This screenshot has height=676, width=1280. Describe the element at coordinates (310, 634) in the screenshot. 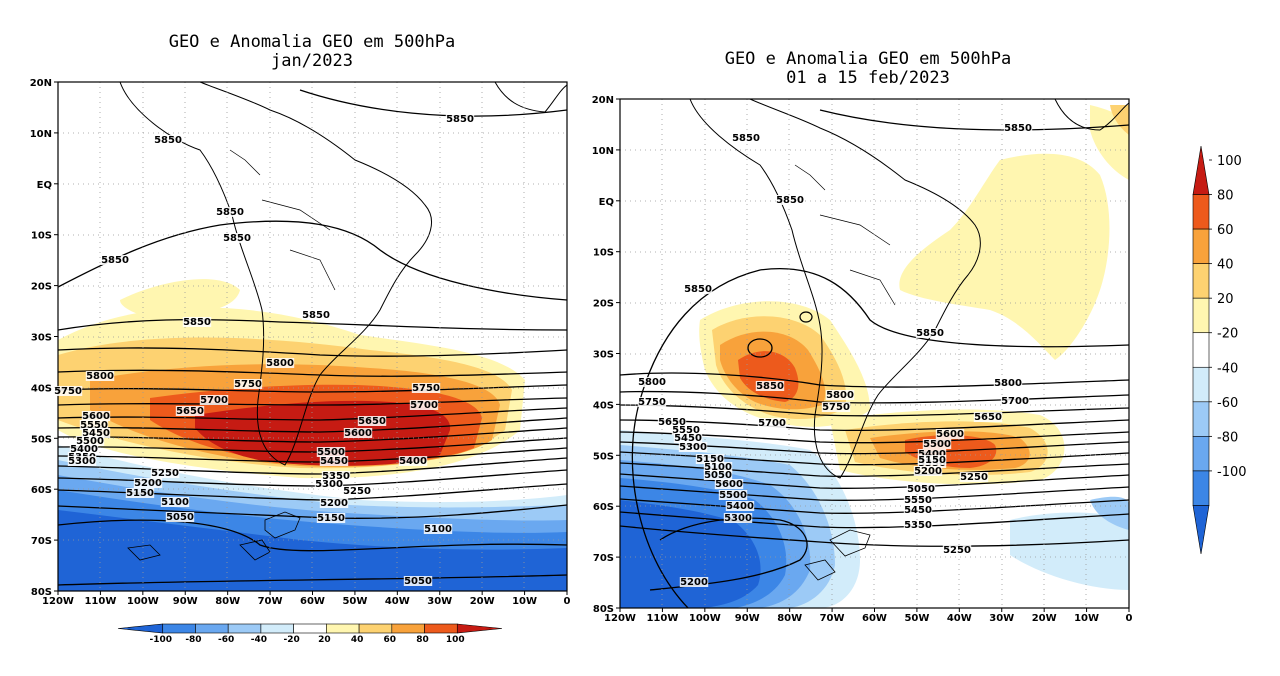

I see `horizontal-colorbar: -100 -80 -60 -40 -20 20 40 60 80 100` at that location.